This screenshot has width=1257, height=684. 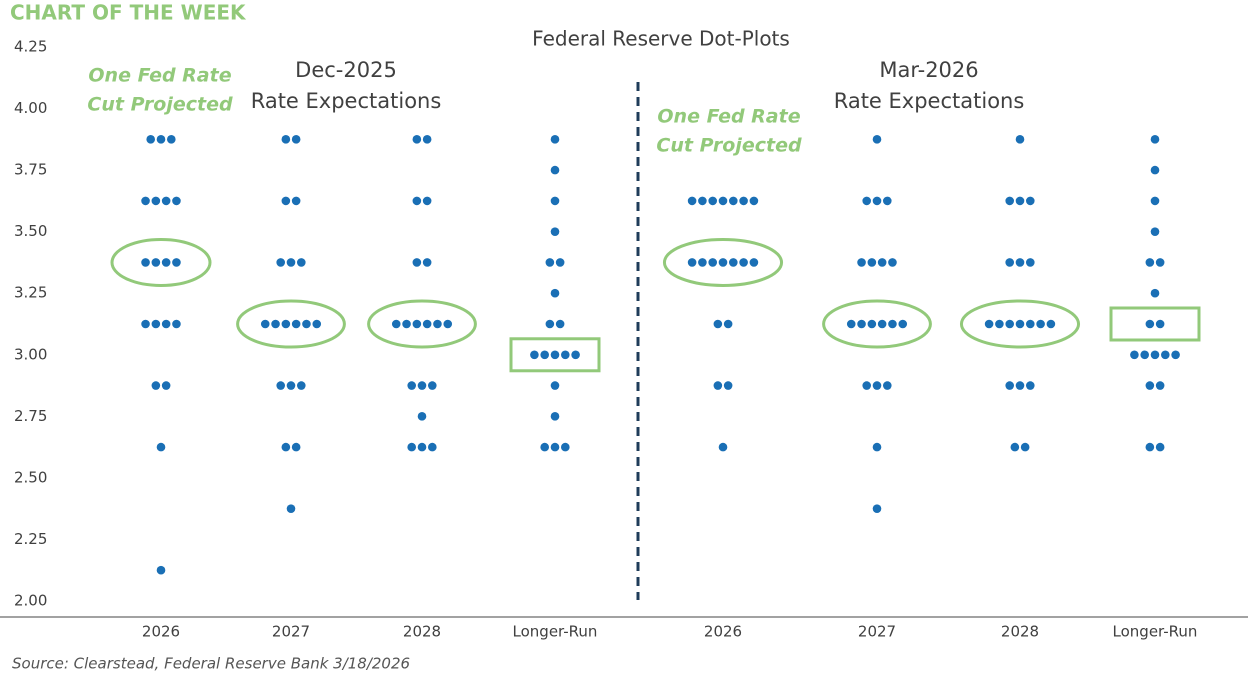 What do you see at coordinates (128, 13) in the screenshot?
I see `header: CHART OF THE WEEK` at bounding box center [128, 13].